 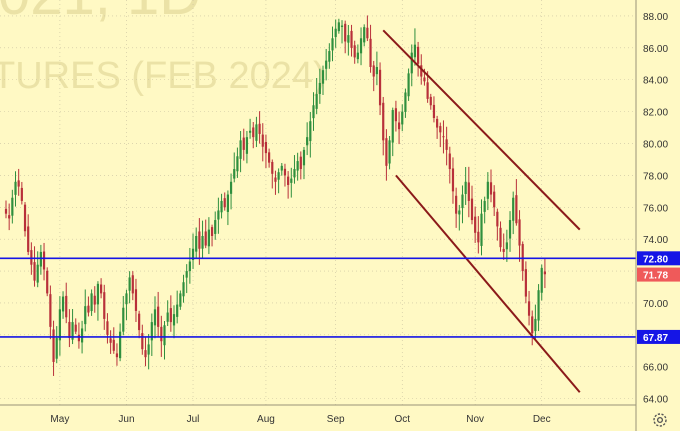 What do you see at coordinates (655, 400) in the screenshot?
I see `price-tick-label: 64.00` at bounding box center [655, 400].